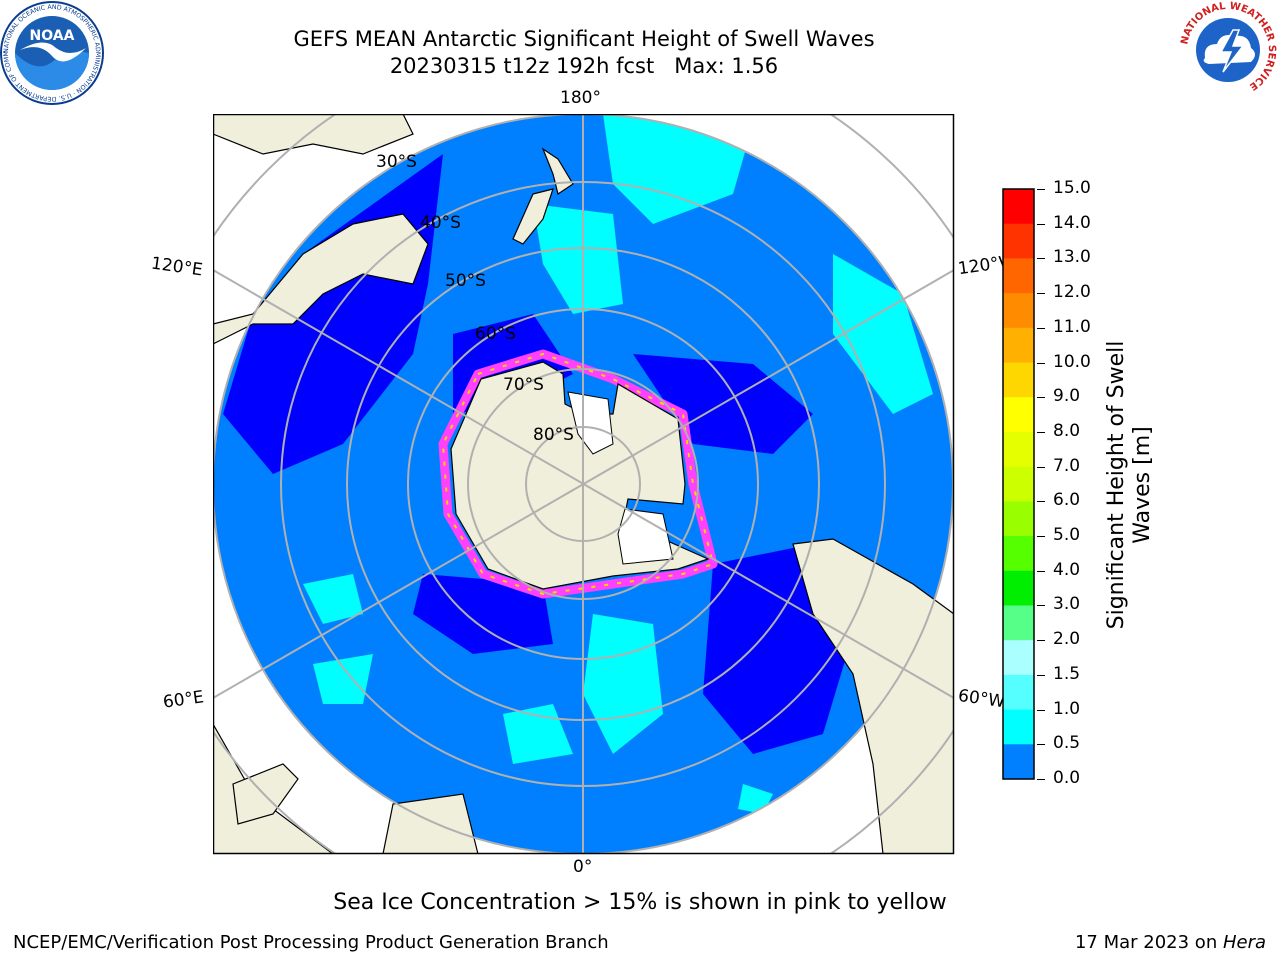  I want to click on lon-label-60e: 60°E, so click(183, 700).